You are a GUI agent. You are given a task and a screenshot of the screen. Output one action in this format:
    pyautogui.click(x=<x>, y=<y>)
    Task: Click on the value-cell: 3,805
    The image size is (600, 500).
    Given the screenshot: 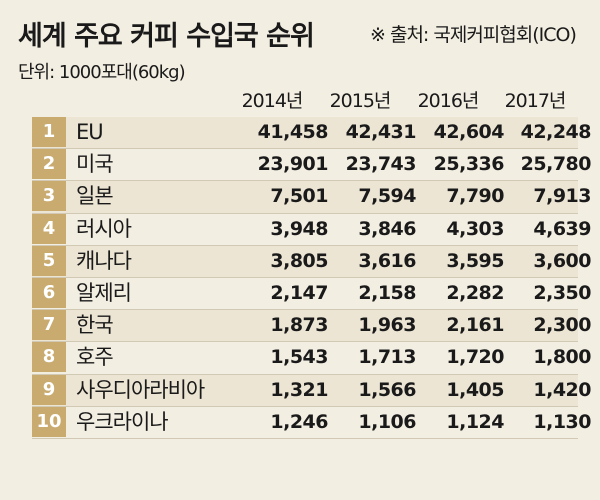 What is the action you would take?
    pyautogui.click(x=299, y=260)
    